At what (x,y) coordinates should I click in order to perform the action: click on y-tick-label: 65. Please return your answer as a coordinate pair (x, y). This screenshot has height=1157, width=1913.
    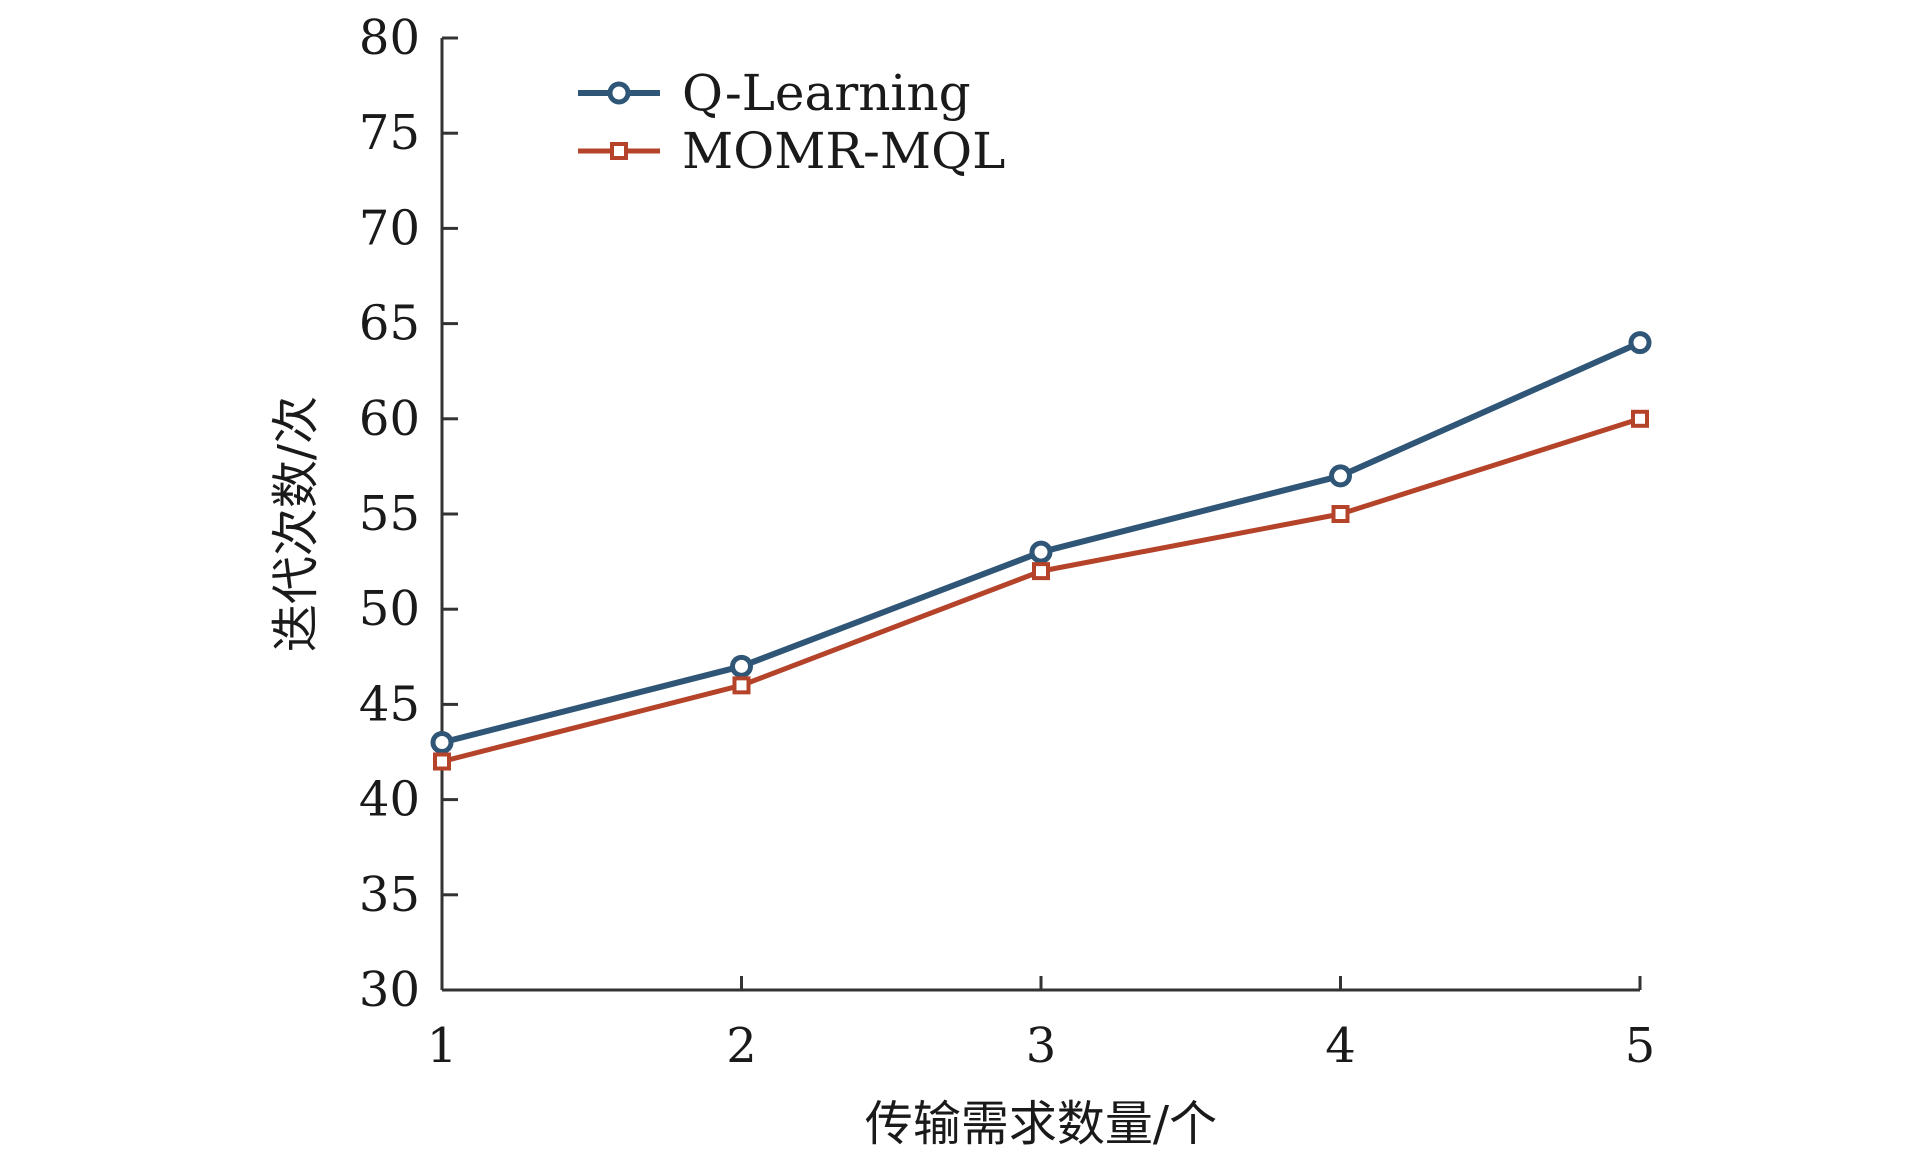
    Looking at the image, I should click on (389, 324).